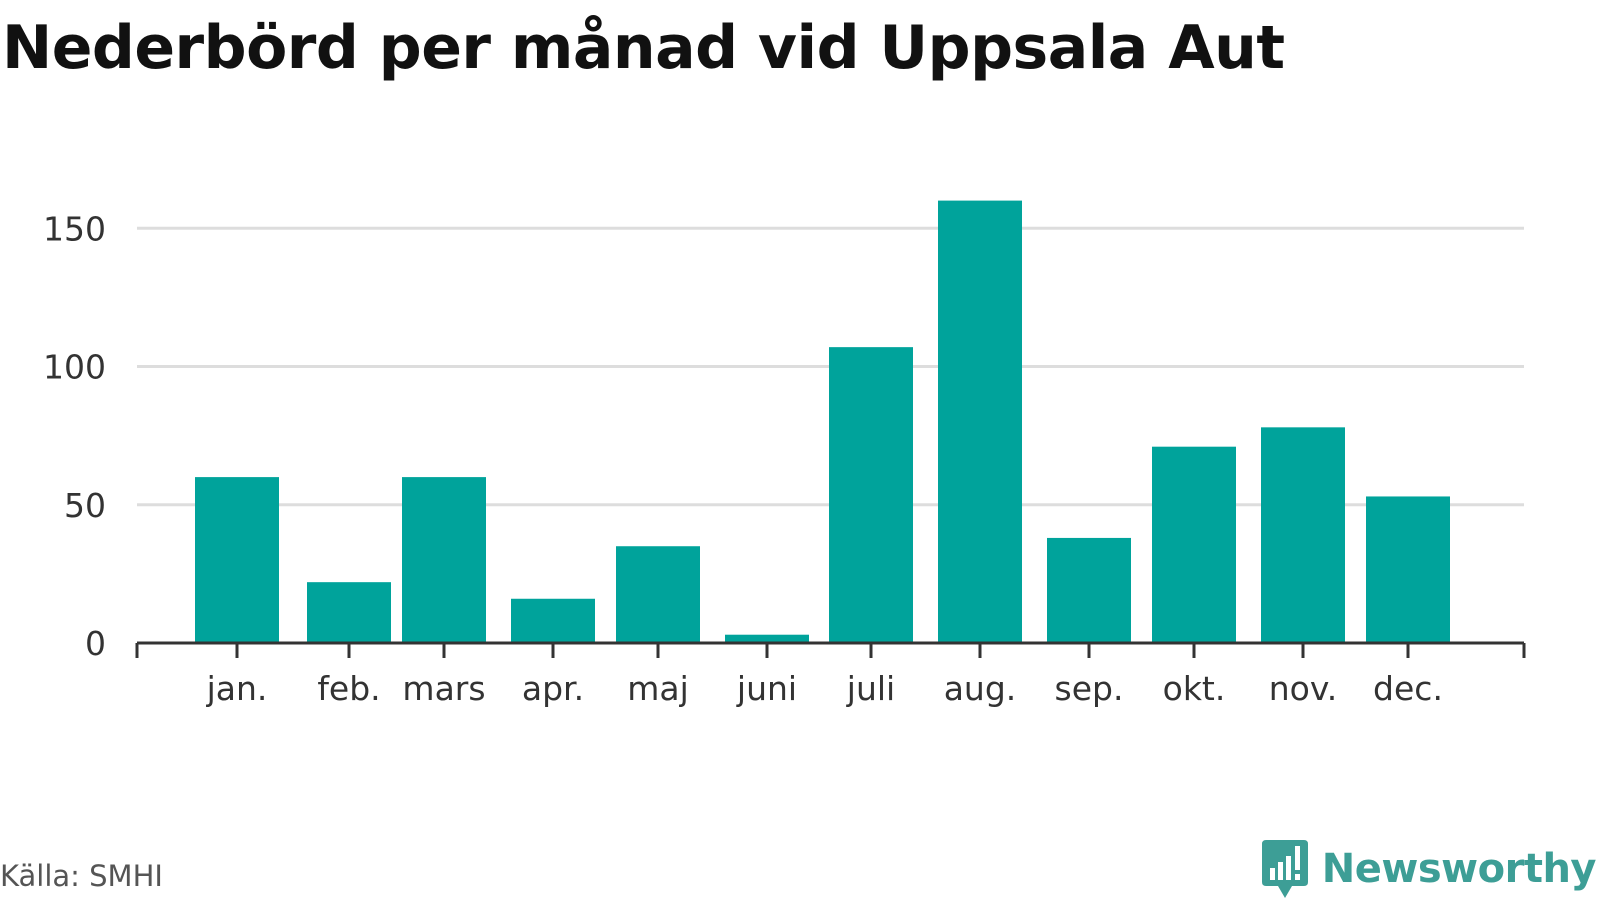 This screenshot has height=900, width=1600. What do you see at coordinates (1284, 869) in the screenshot?
I see `newsworthy-logo-icon` at bounding box center [1284, 869].